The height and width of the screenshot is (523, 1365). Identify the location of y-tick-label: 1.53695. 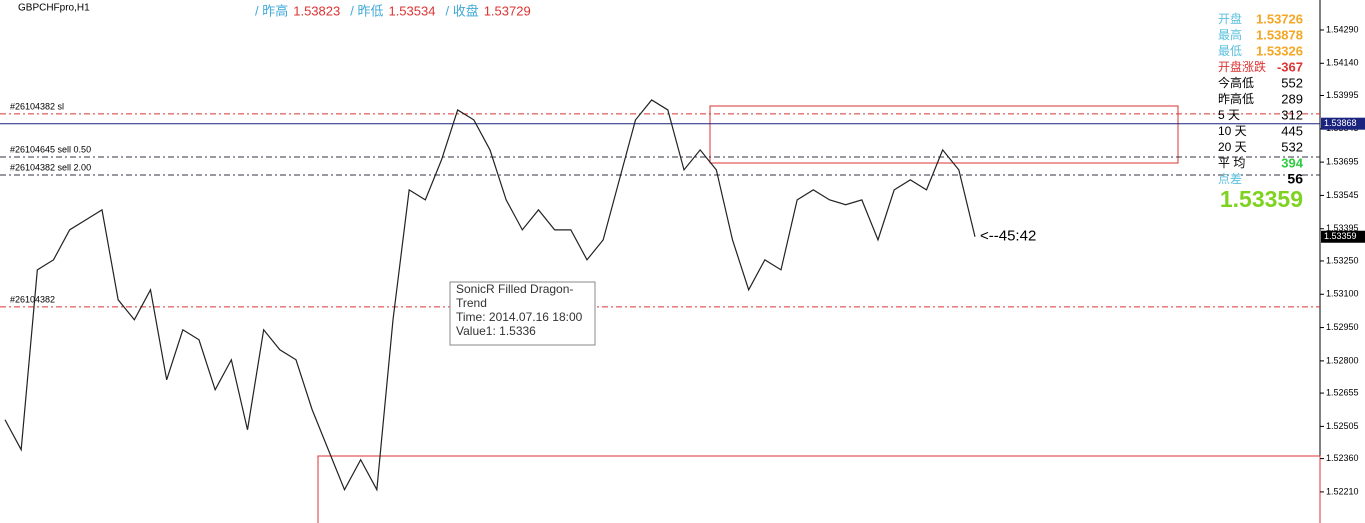
(1342, 161).